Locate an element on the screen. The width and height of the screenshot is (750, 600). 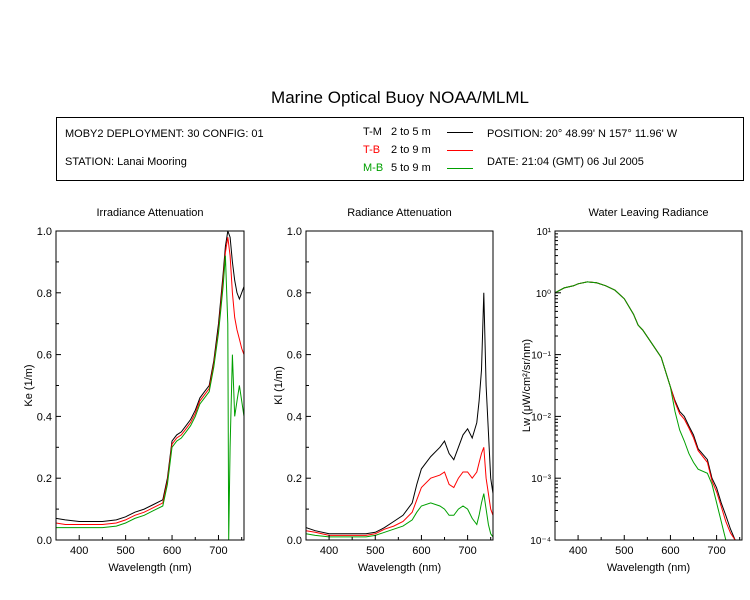
chart-title: Water Leaving Radiance is located at coordinates (648, 213).